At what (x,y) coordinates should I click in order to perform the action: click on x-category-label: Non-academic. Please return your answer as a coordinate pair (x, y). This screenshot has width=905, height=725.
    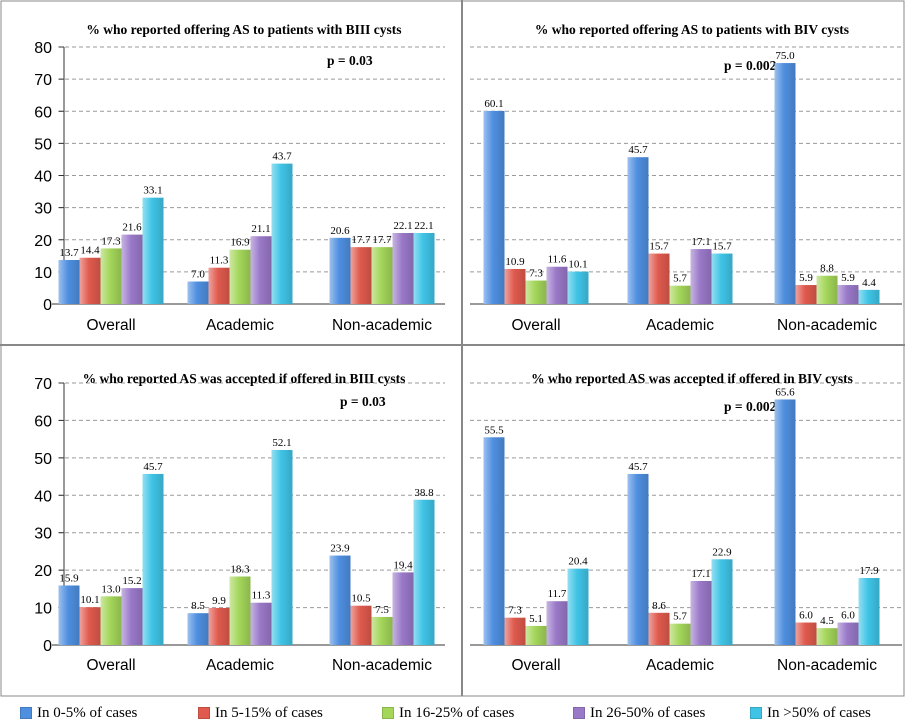
    Looking at the image, I should click on (382, 325).